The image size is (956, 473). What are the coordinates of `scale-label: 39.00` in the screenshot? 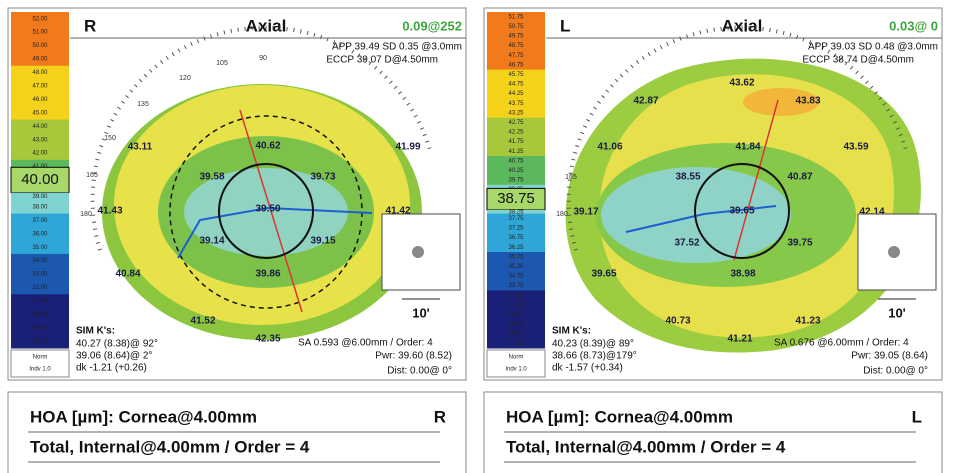 It's located at (40, 197).